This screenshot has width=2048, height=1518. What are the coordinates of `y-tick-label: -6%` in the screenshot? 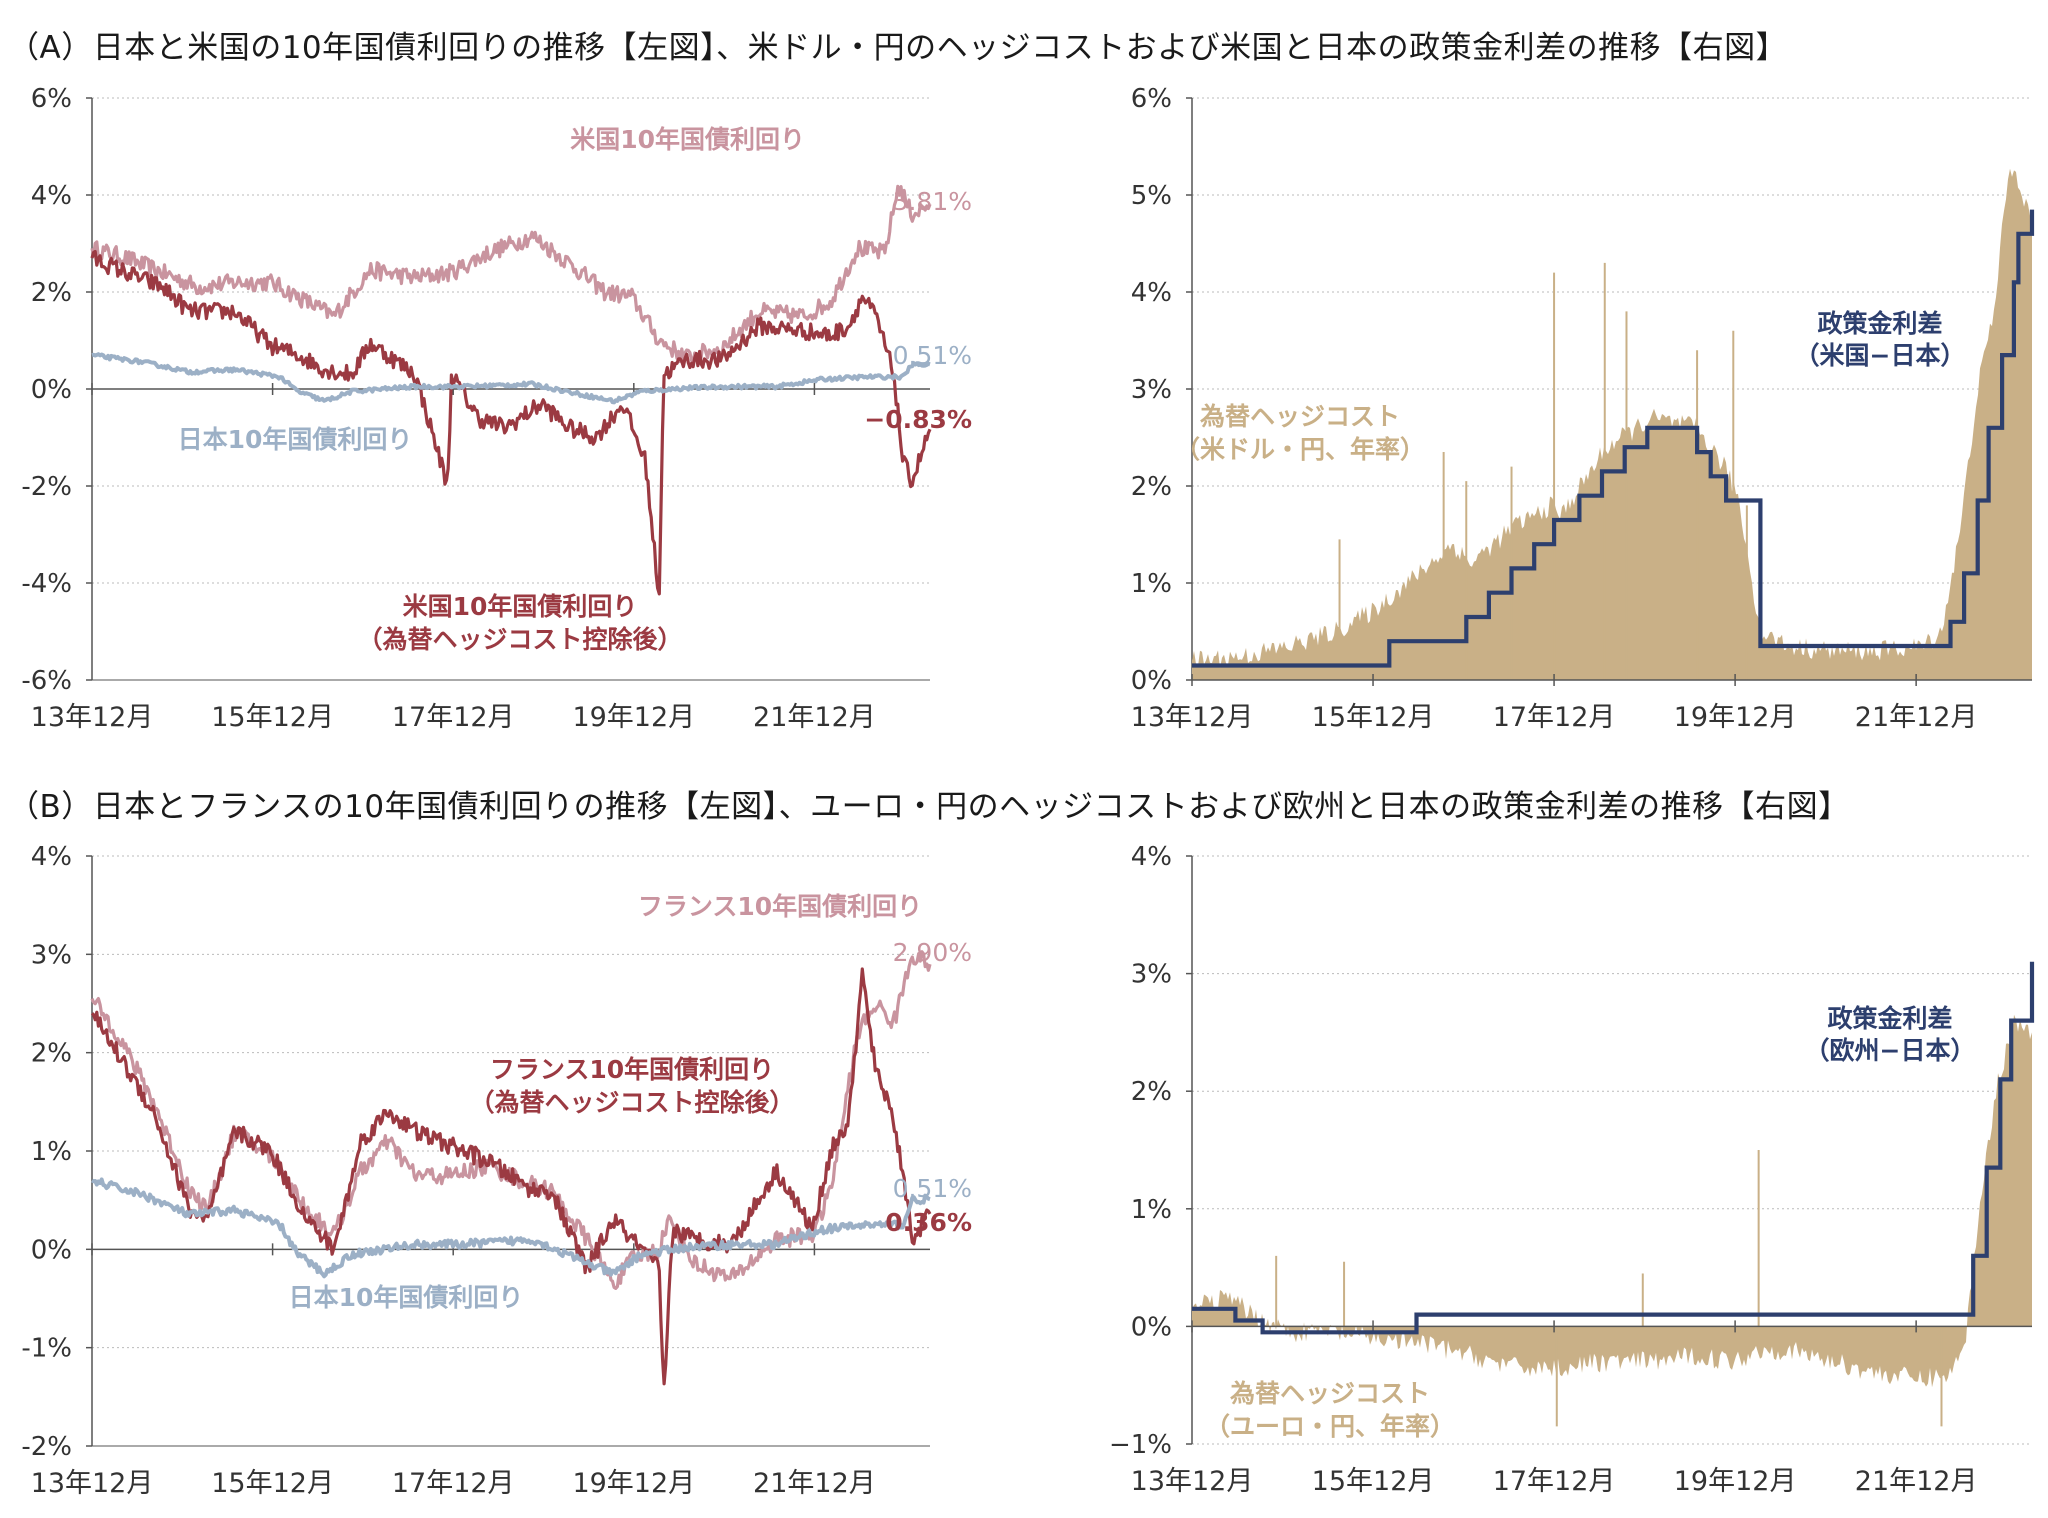 It's located at (46, 681).